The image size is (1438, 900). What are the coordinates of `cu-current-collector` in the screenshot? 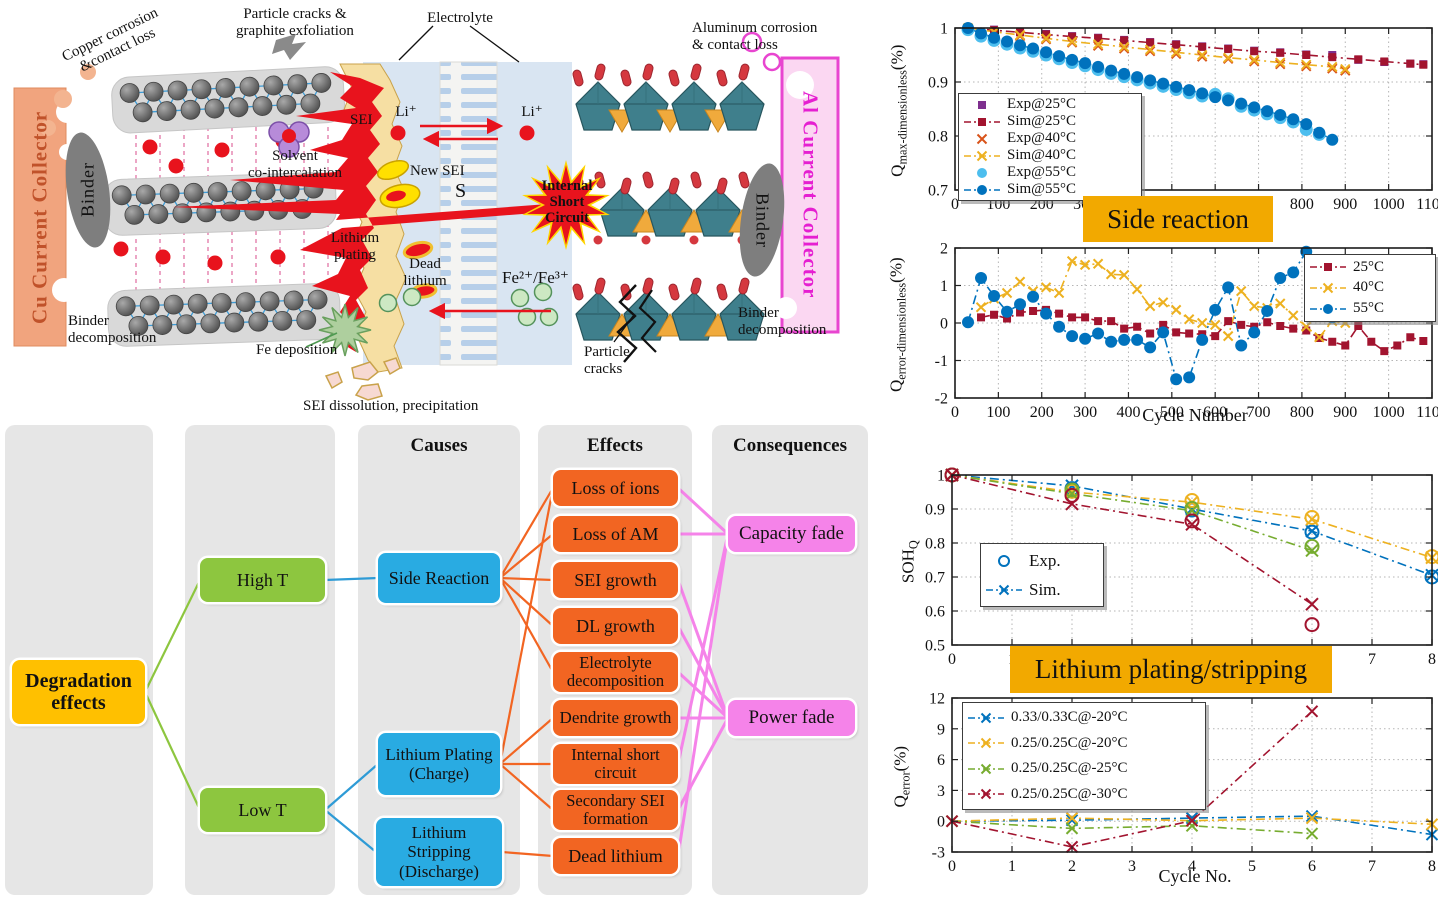 It's located at (40, 217).